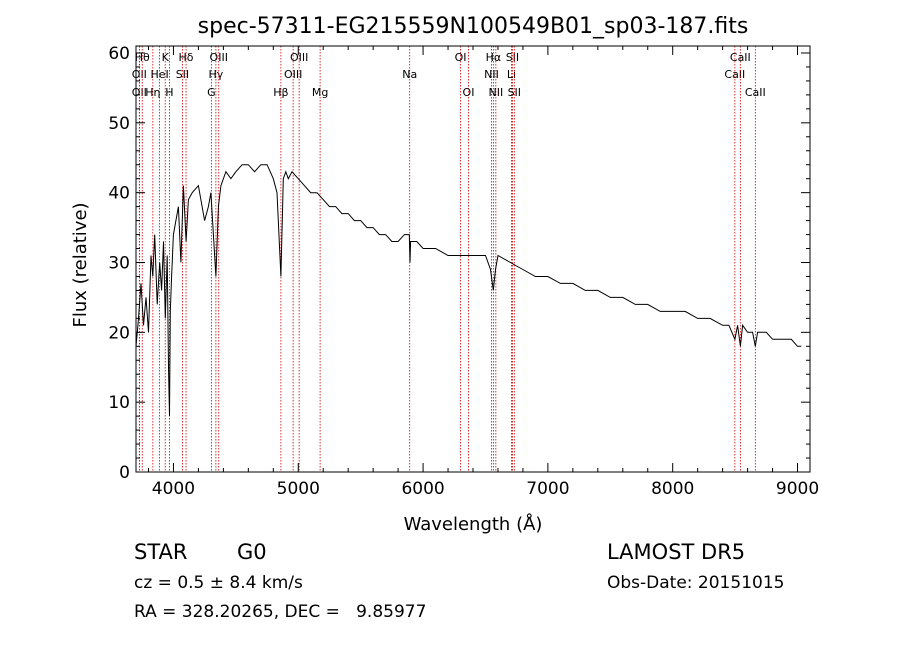  Describe the element at coordinates (119, 54) in the screenshot. I see `y-tick-label: 60` at that location.